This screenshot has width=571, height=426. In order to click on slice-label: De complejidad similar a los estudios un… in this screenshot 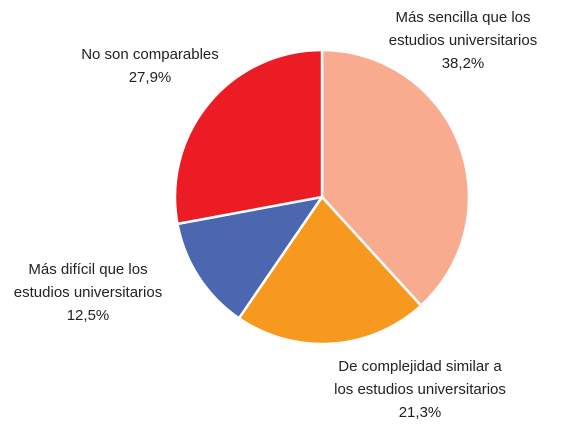, I will do `click(420, 389)`.